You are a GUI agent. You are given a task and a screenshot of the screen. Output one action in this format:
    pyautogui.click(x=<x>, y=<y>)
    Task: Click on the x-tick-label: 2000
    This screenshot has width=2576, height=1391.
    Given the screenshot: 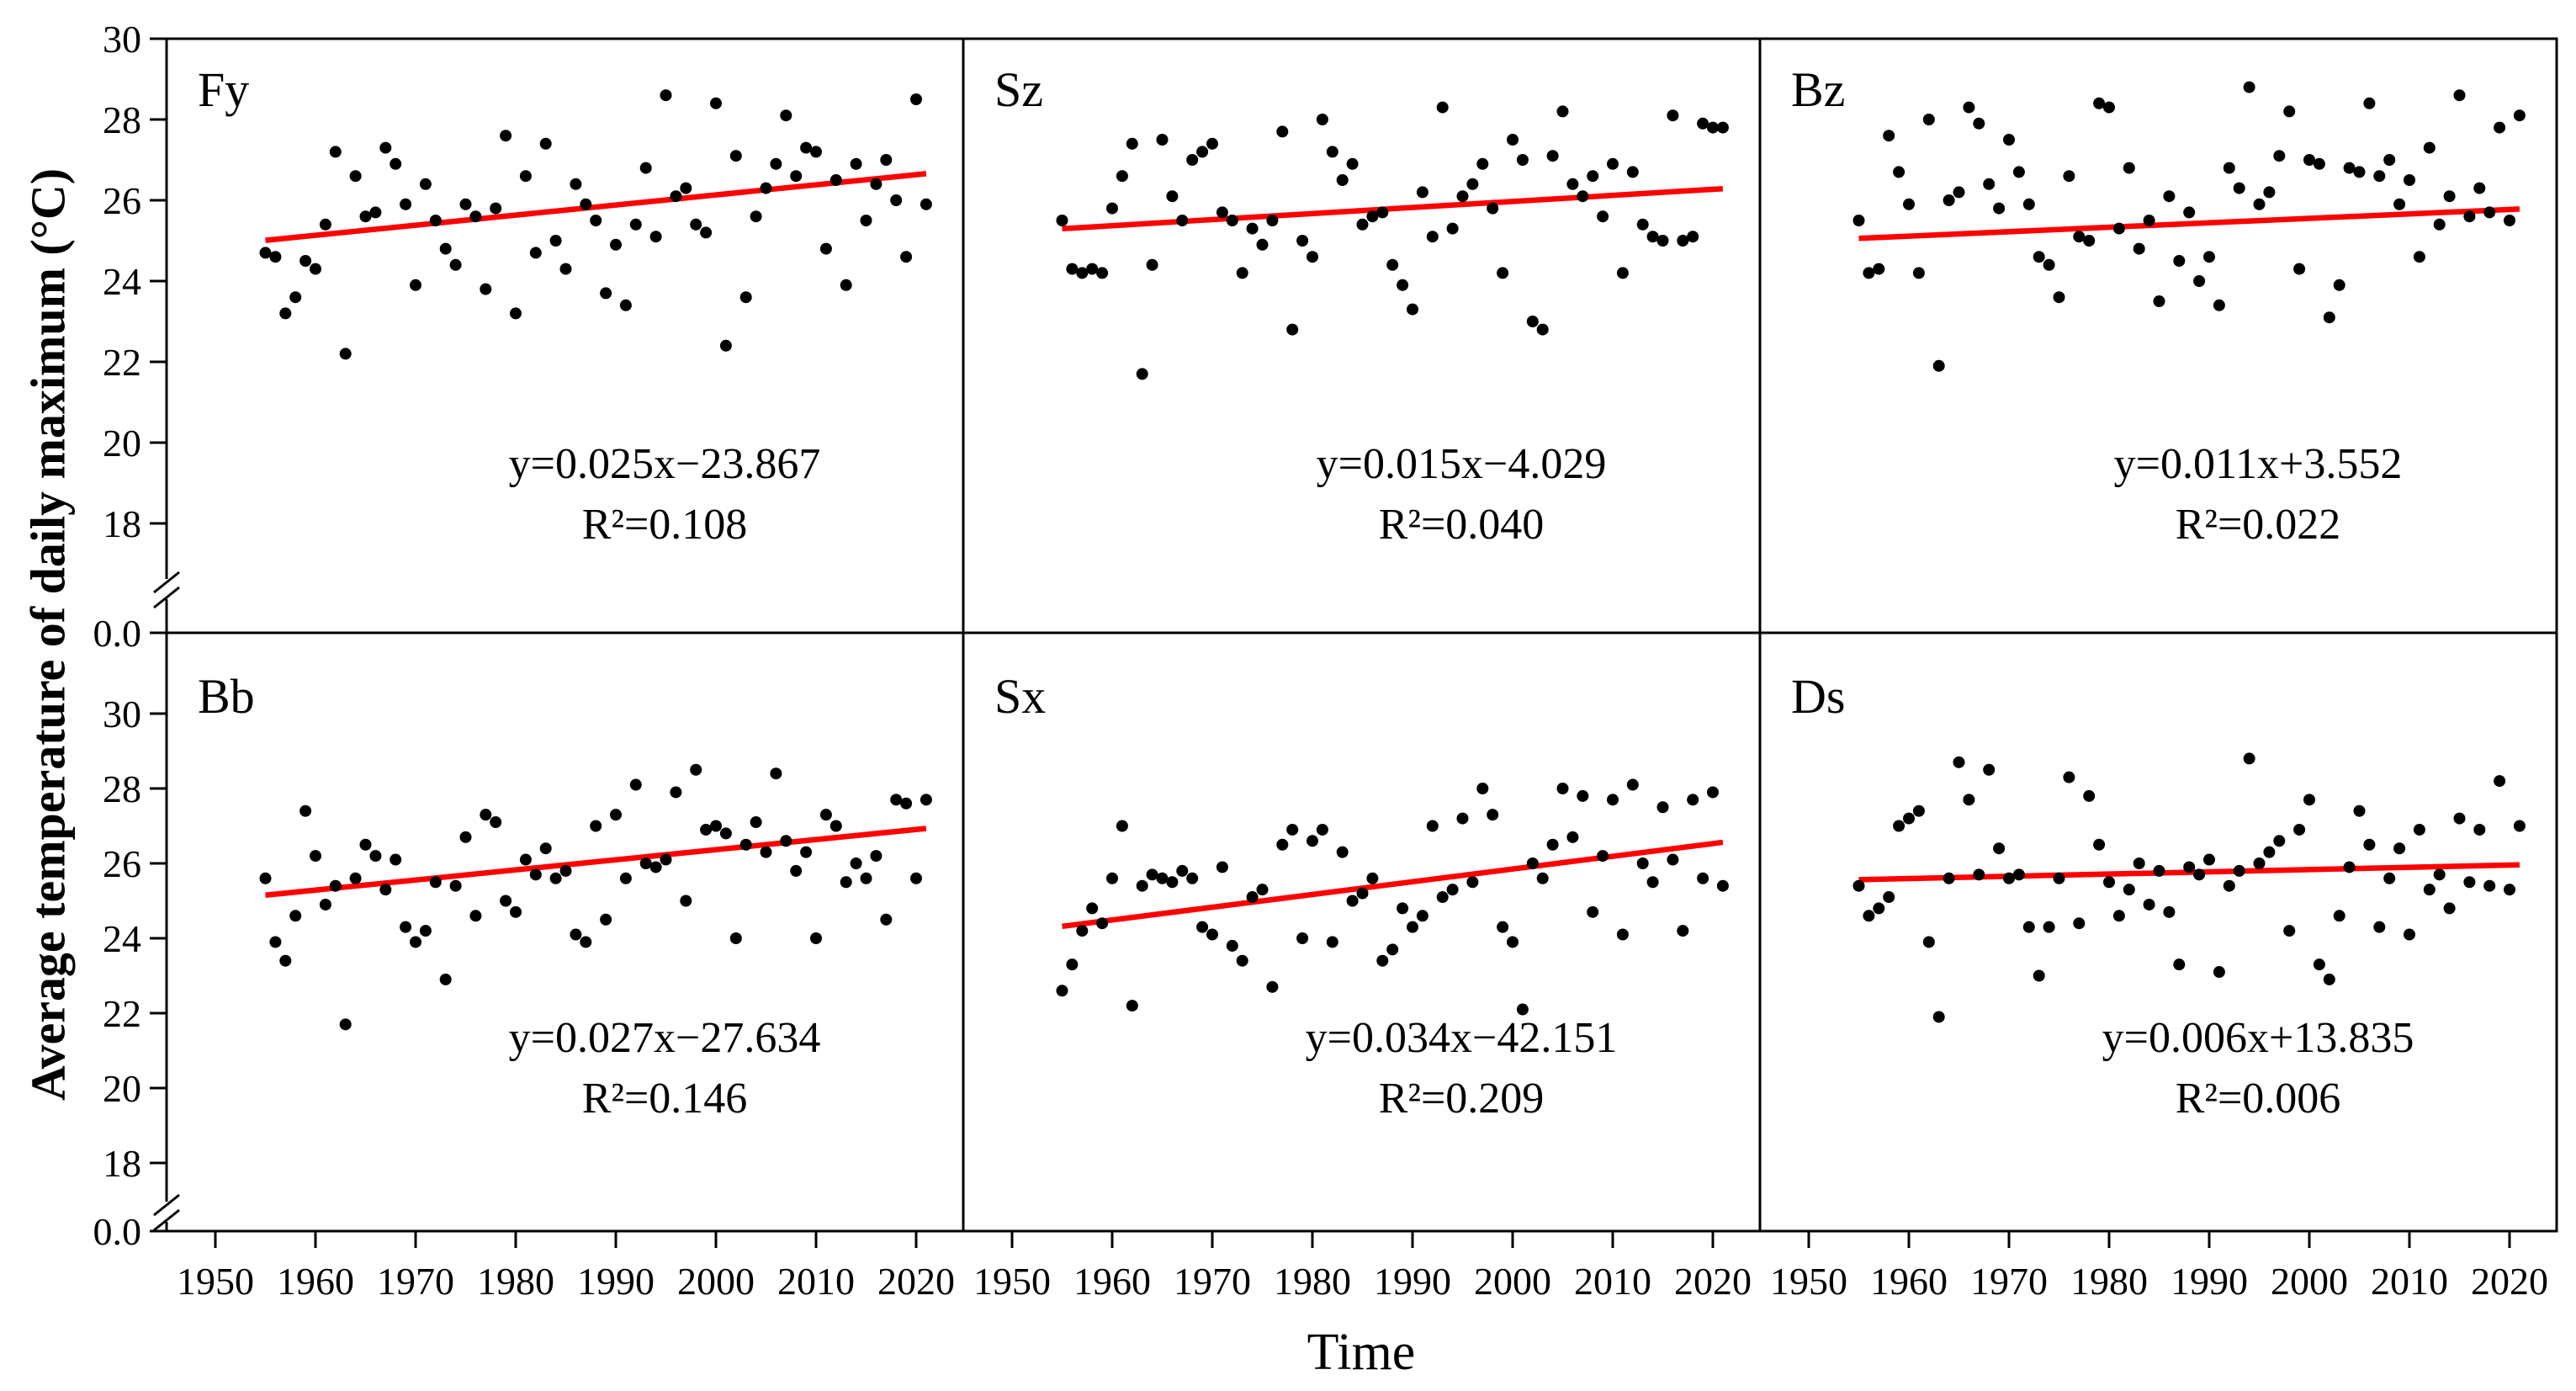 What is the action you would take?
    pyautogui.click(x=1512, y=1281)
    